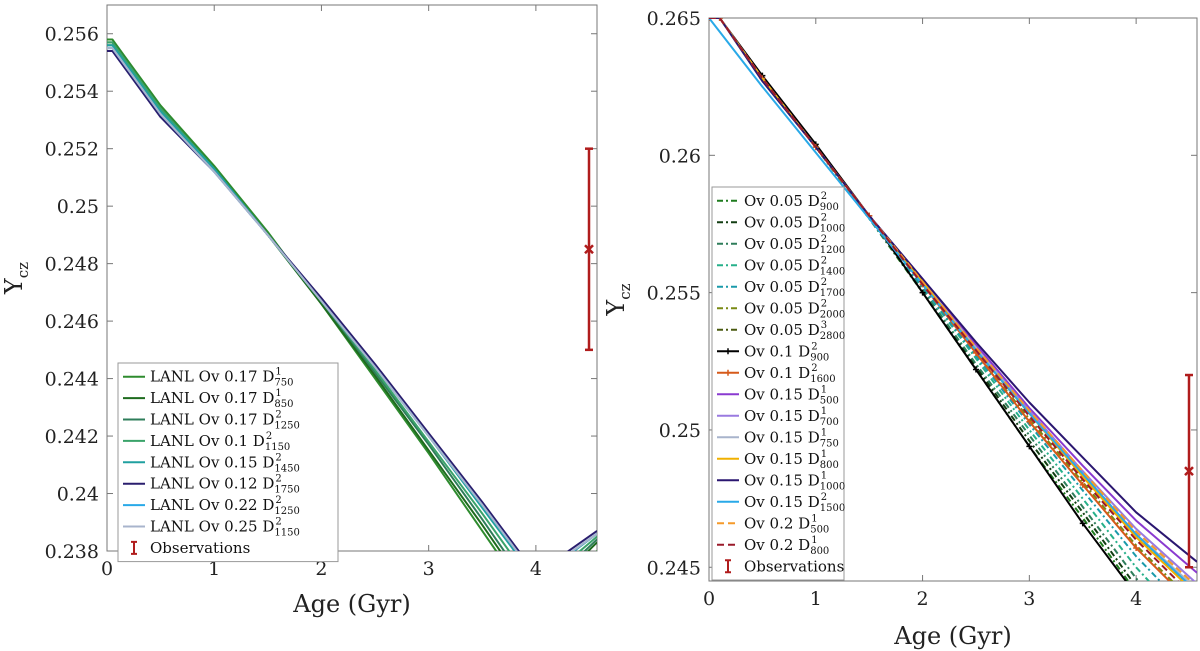 Image resolution: width=1200 pixels, height=651 pixels. What do you see at coordinates (207, 441) in the screenshot?
I see `legend-entry-name: LANL Ov 0.1 D` at bounding box center [207, 441].